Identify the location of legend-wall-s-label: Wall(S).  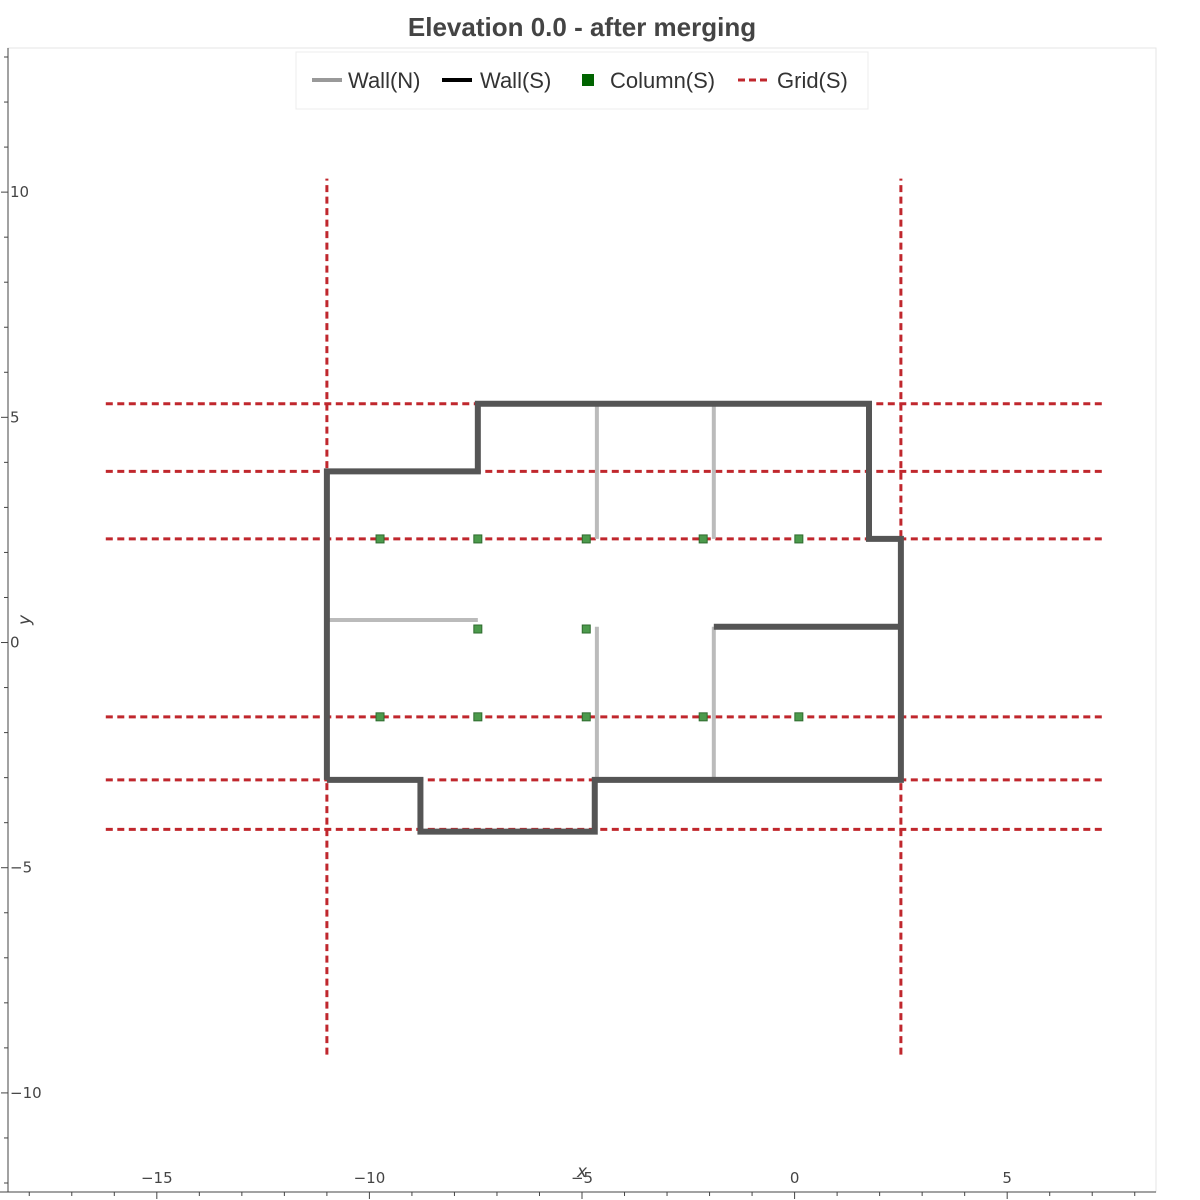
(515, 80).